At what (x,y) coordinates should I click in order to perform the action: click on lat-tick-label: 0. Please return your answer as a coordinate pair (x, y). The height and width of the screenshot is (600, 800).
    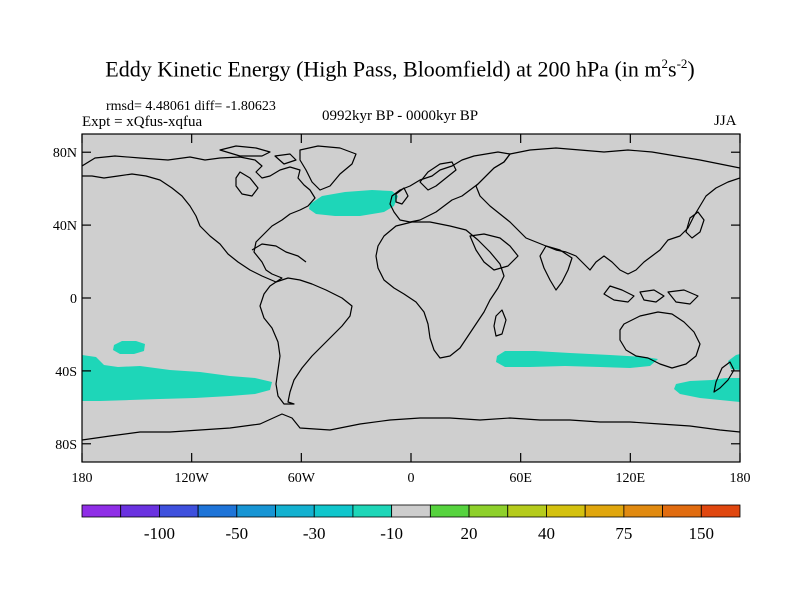
    Looking at the image, I should click on (73, 299).